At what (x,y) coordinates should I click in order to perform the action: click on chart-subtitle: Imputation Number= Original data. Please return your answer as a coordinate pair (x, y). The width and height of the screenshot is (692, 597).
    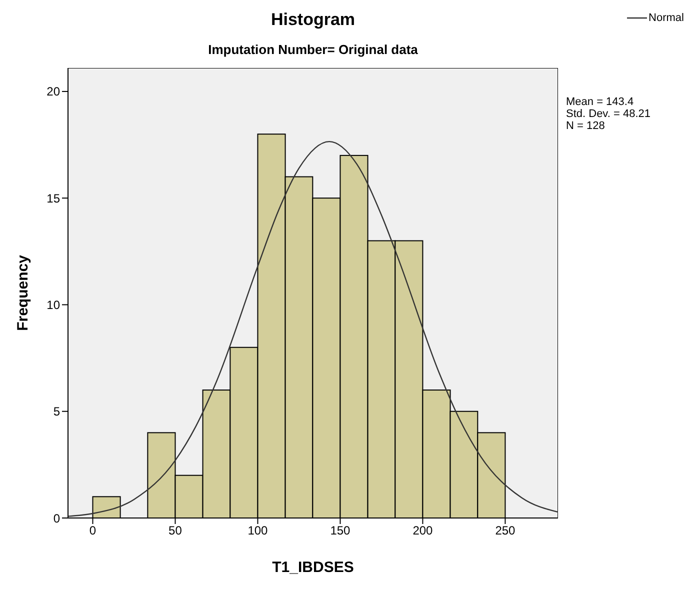
    Looking at the image, I should click on (313, 49).